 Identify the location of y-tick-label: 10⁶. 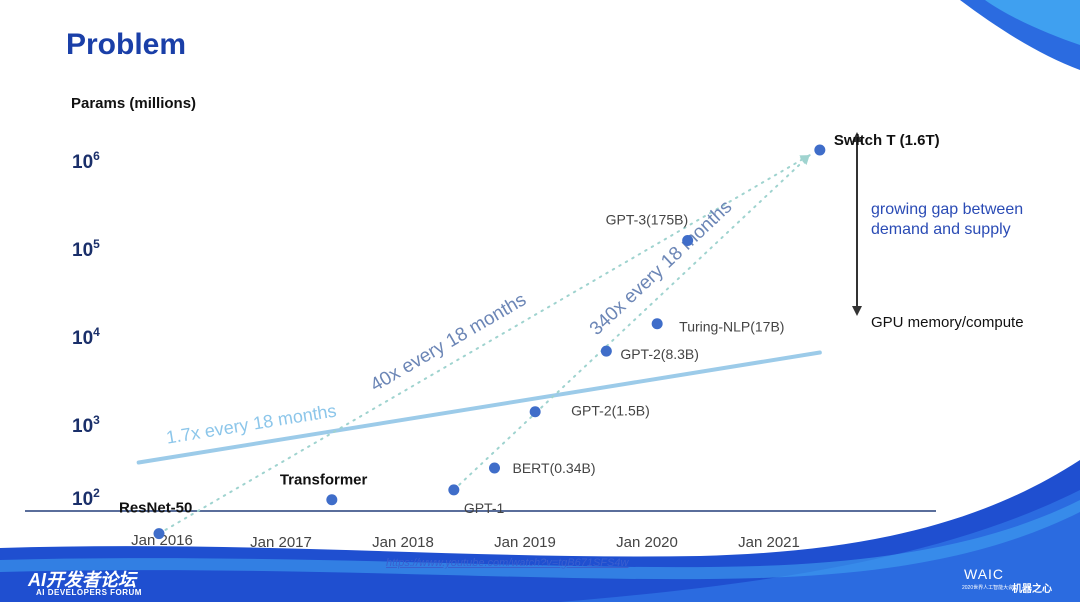
(86, 161).